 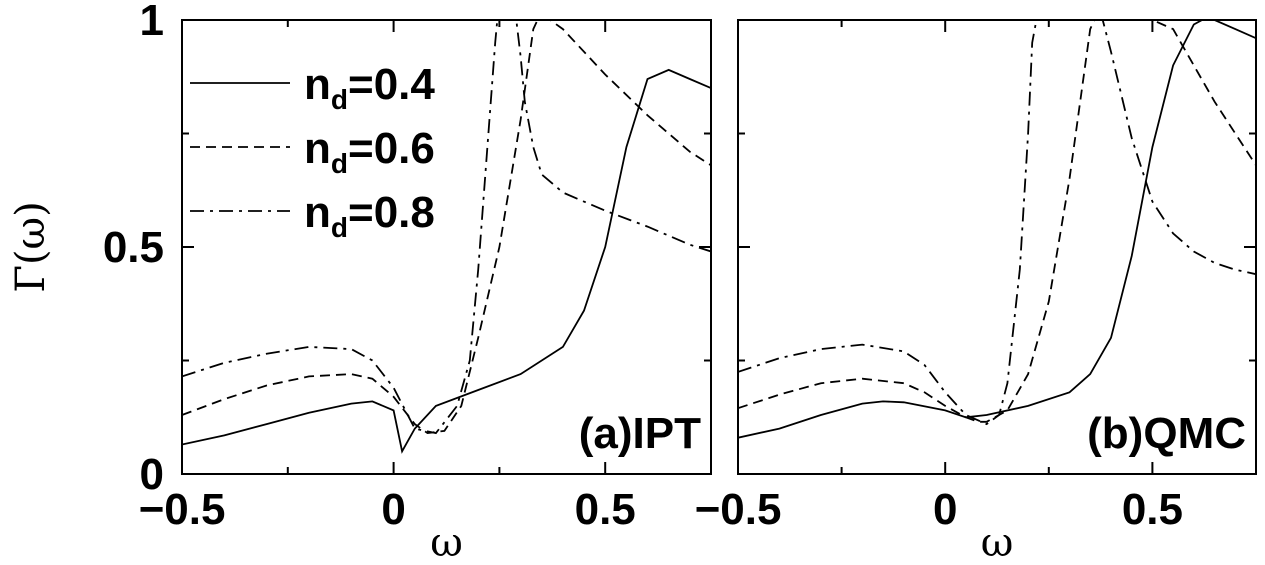 What do you see at coordinates (640, 433) in the screenshot?
I see `panel-label: (a)IPT` at bounding box center [640, 433].